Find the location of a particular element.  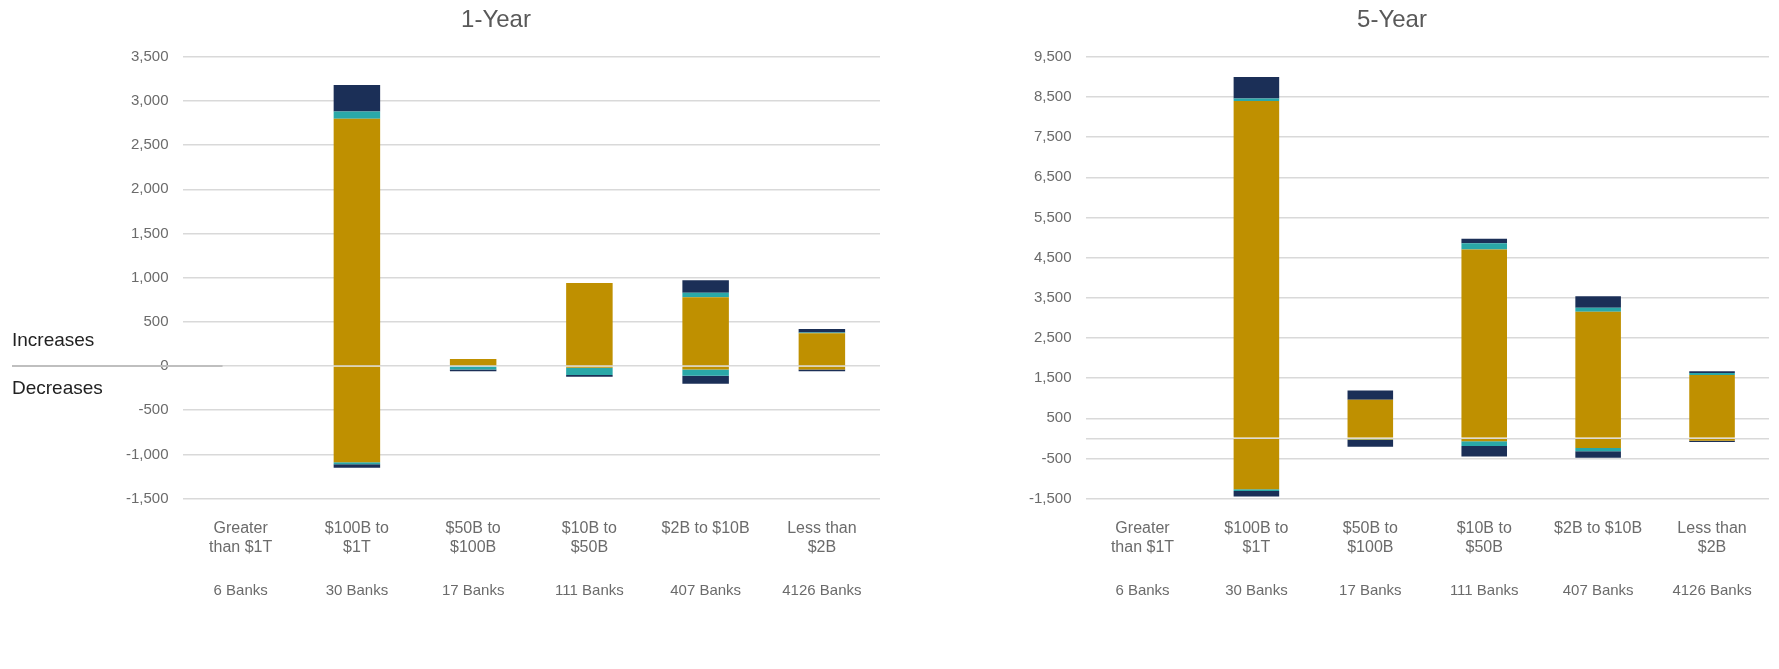

chart-title: 5-Year is located at coordinates (1392, 19).